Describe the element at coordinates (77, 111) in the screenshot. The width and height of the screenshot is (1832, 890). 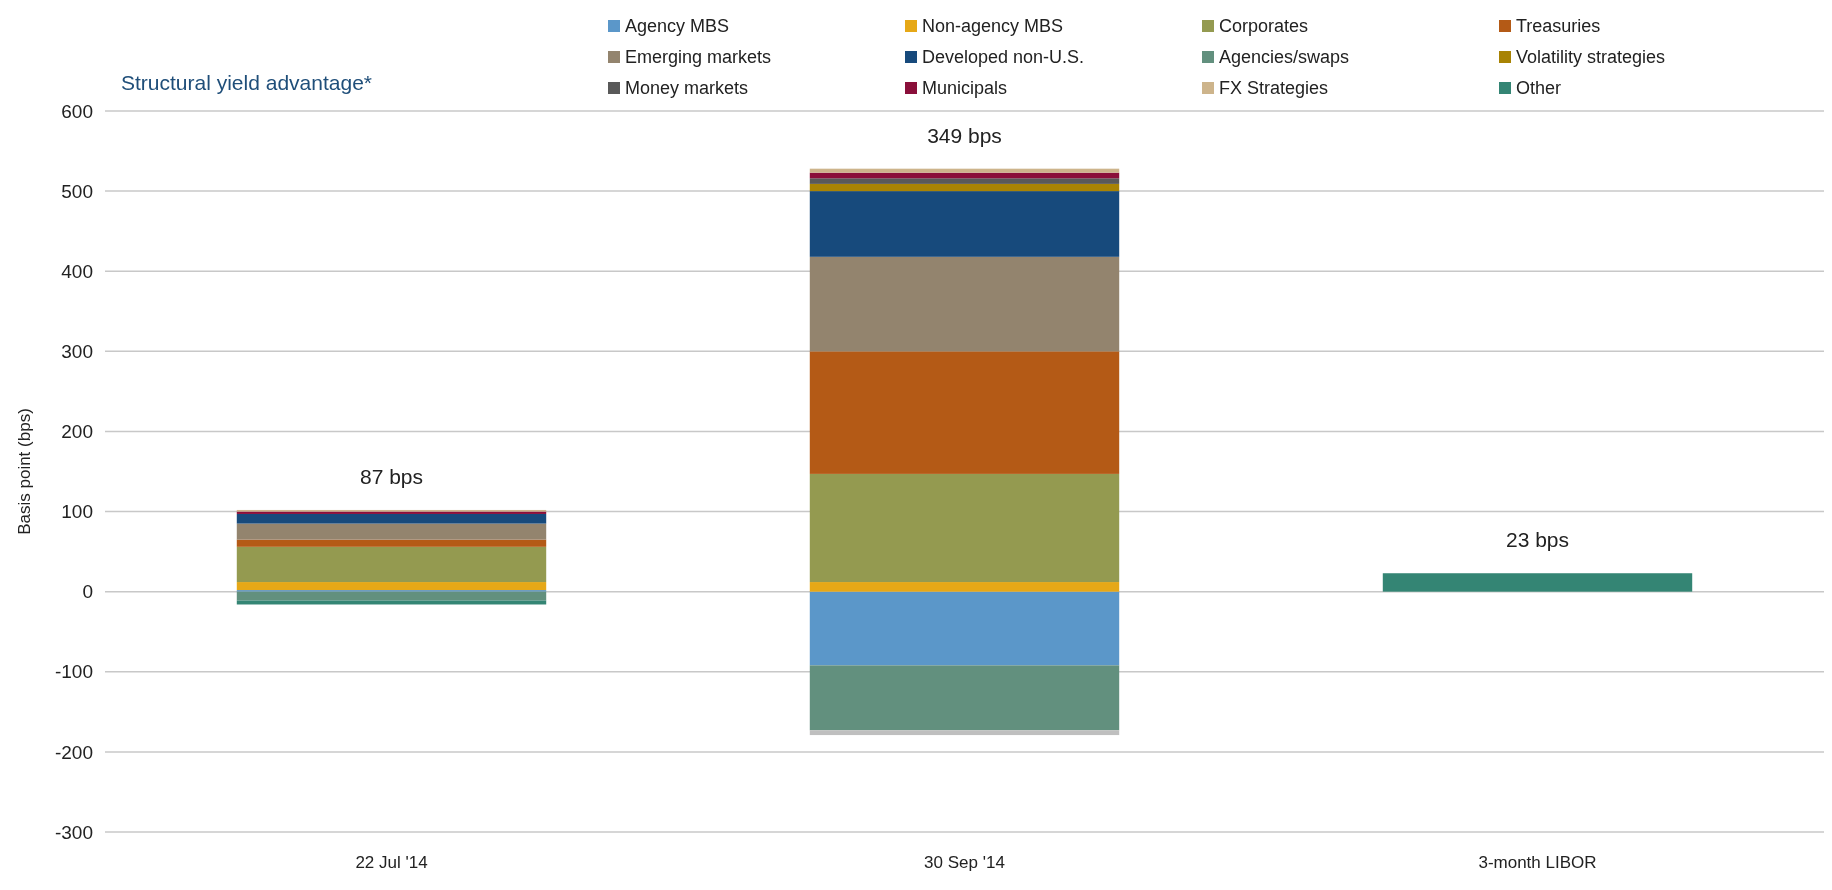
I see `y-tick-label: 600` at that location.